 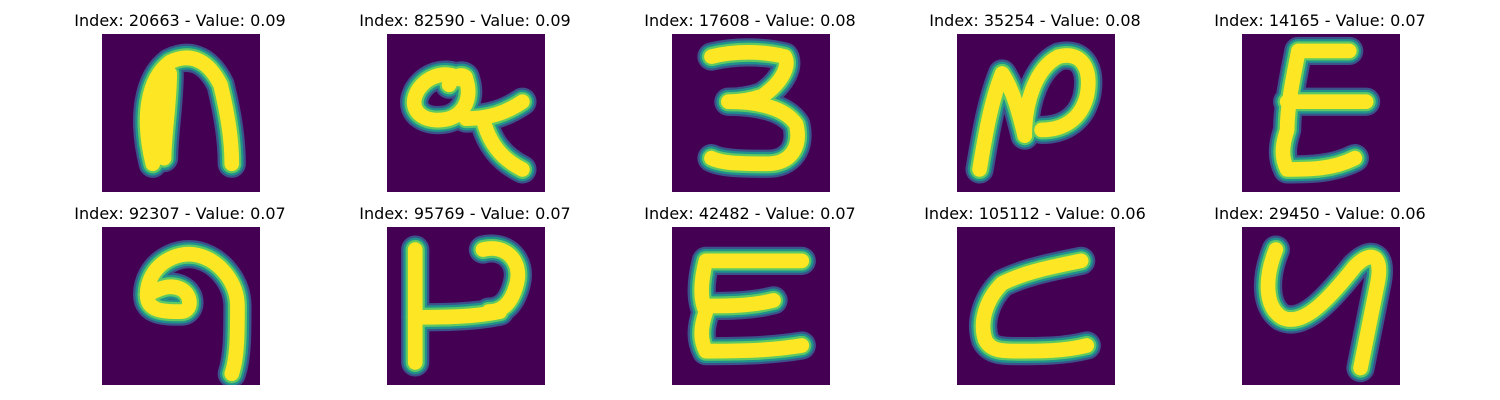 I want to click on panel-title: Index: 82590 - Value: 0.09, so click(x=465, y=20).